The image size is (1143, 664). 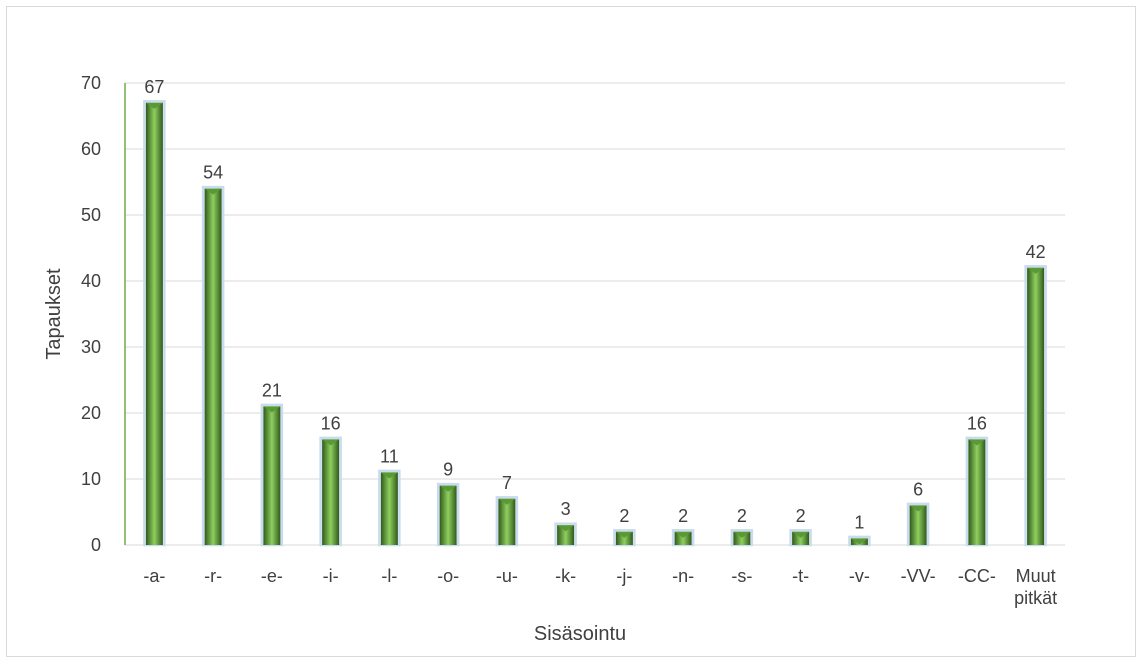 What do you see at coordinates (507, 483) in the screenshot?
I see `data-label: 7` at bounding box center [507, 483].